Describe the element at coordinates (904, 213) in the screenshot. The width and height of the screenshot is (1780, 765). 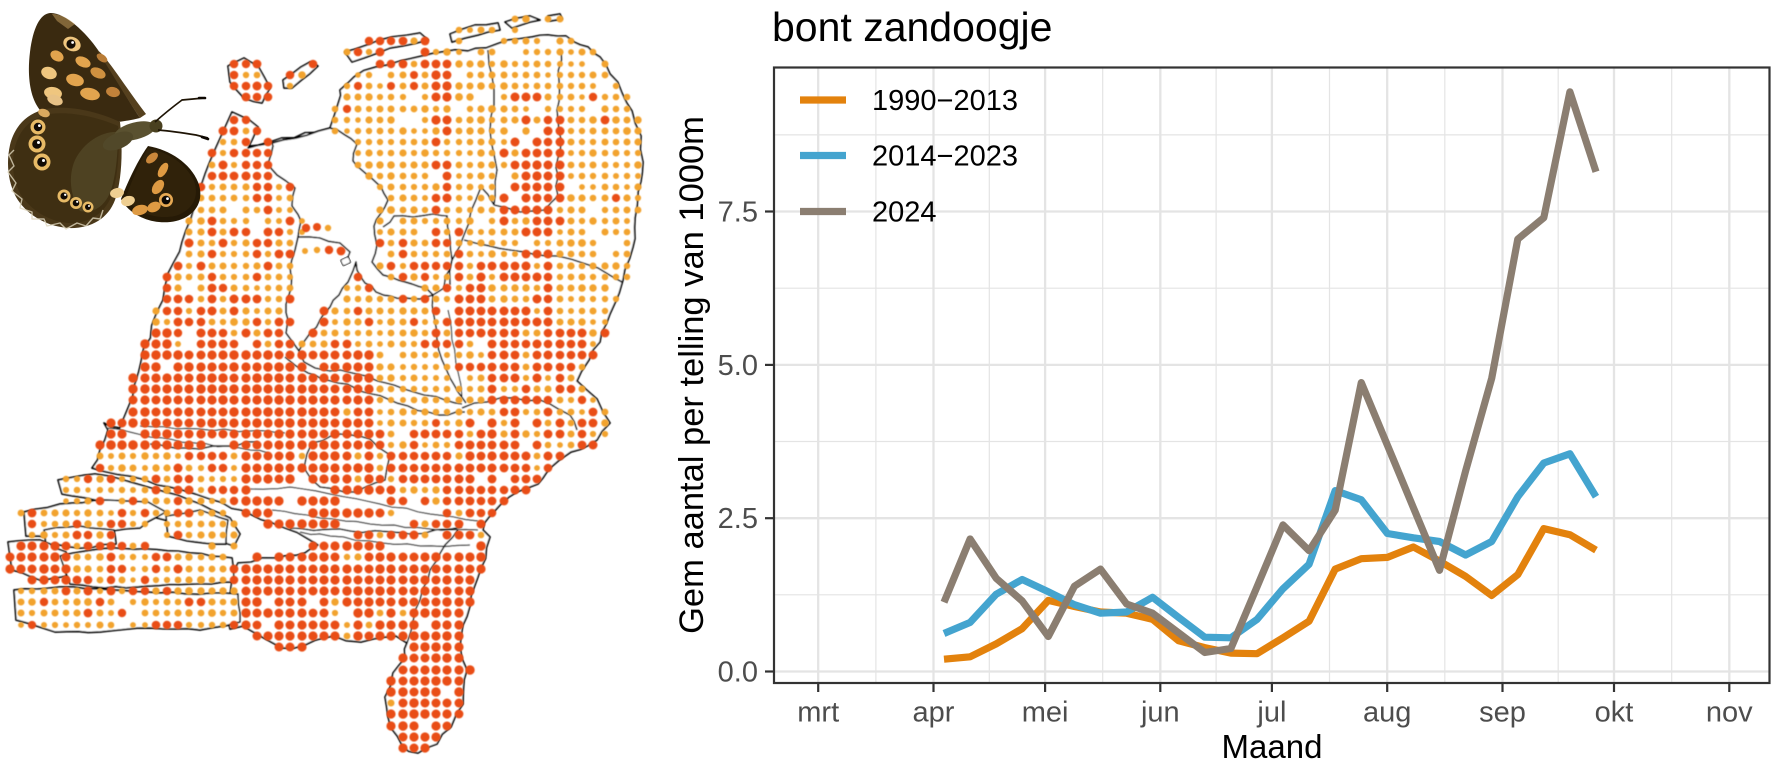
I see `svg-text: 2024` at that location.